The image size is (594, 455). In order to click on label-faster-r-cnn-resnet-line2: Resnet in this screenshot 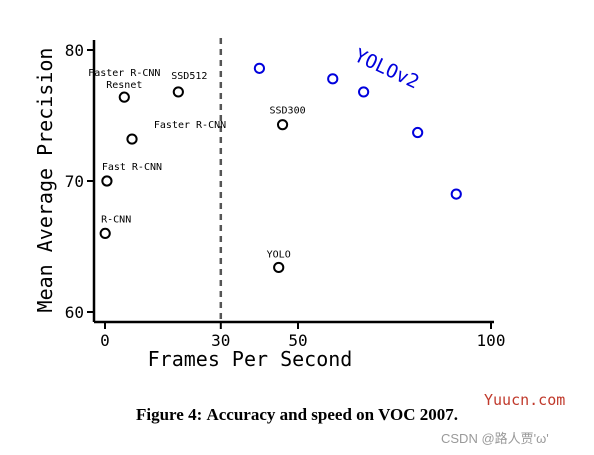, I will do `click(124, 85)`.